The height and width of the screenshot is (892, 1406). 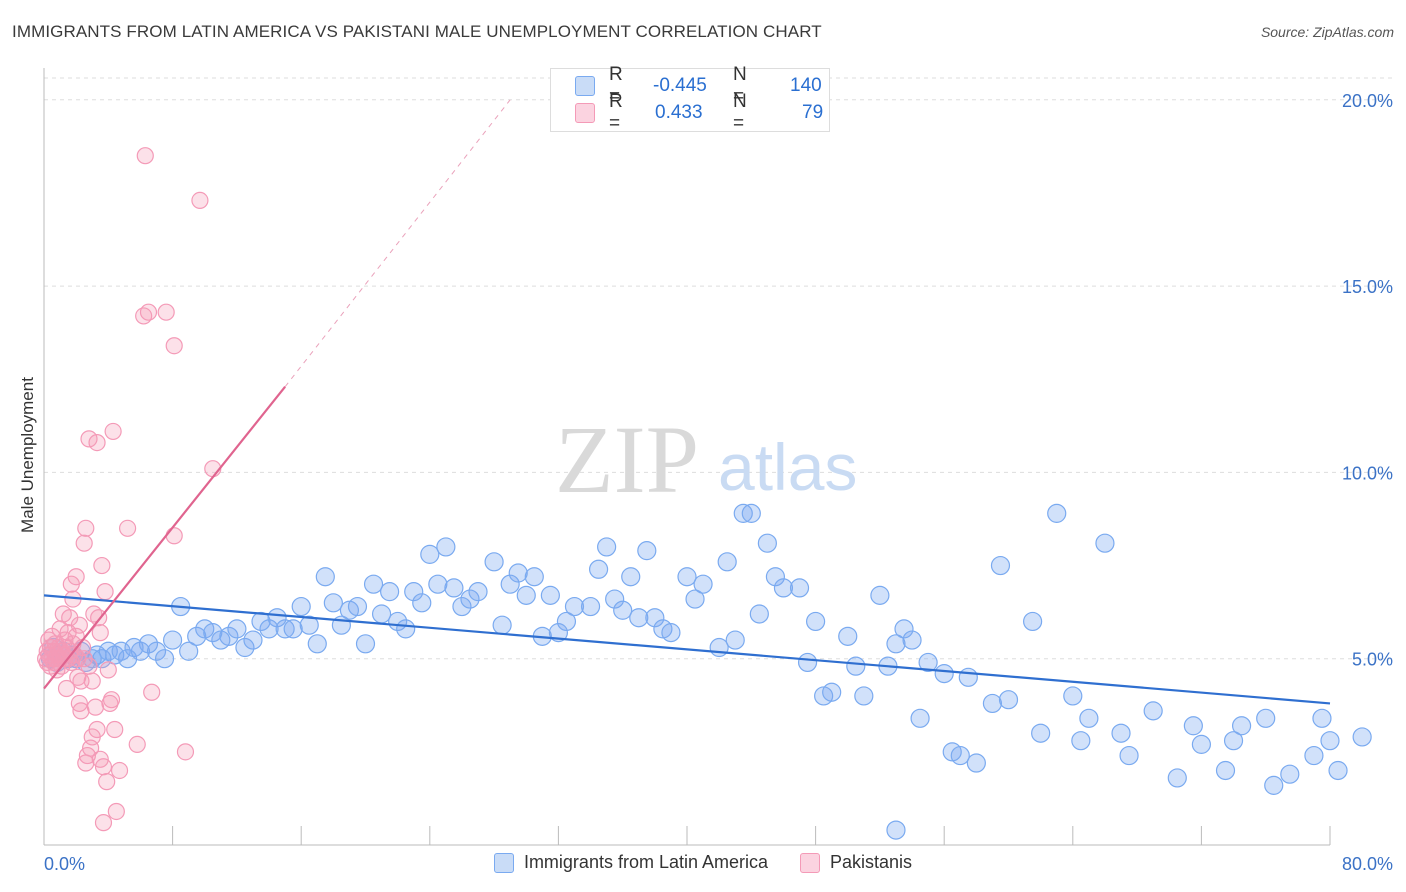 I want to click on x-tick-label: 80.0%, so click(x=1367, y=864).